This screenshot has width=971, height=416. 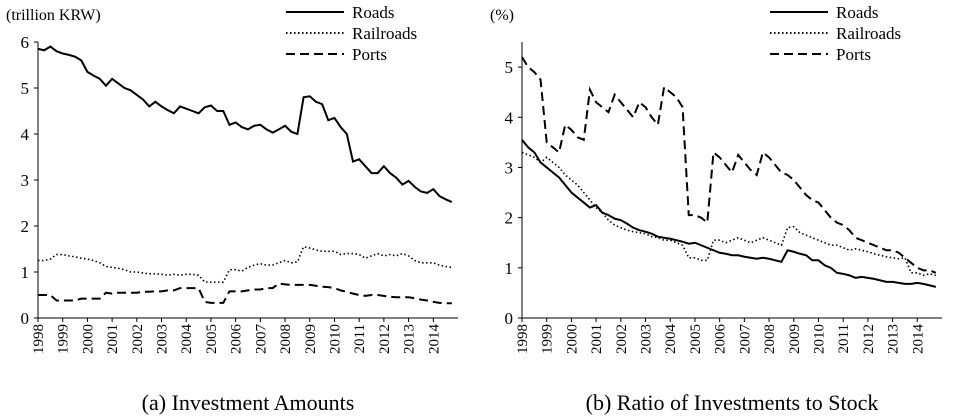 I want to click on y-tick-label: 6, so click(x=25, y=42).